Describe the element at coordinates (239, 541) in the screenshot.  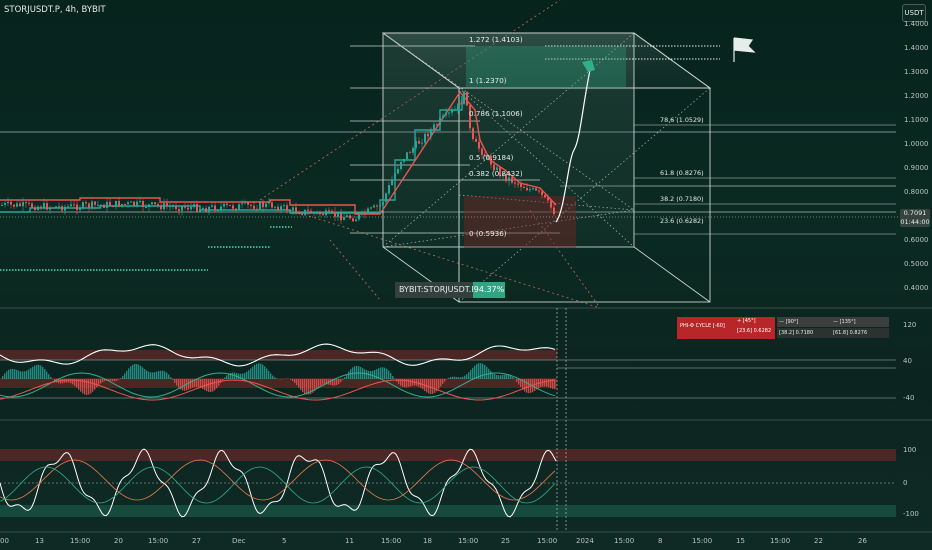
I see `time-tick: Dec` at that location.